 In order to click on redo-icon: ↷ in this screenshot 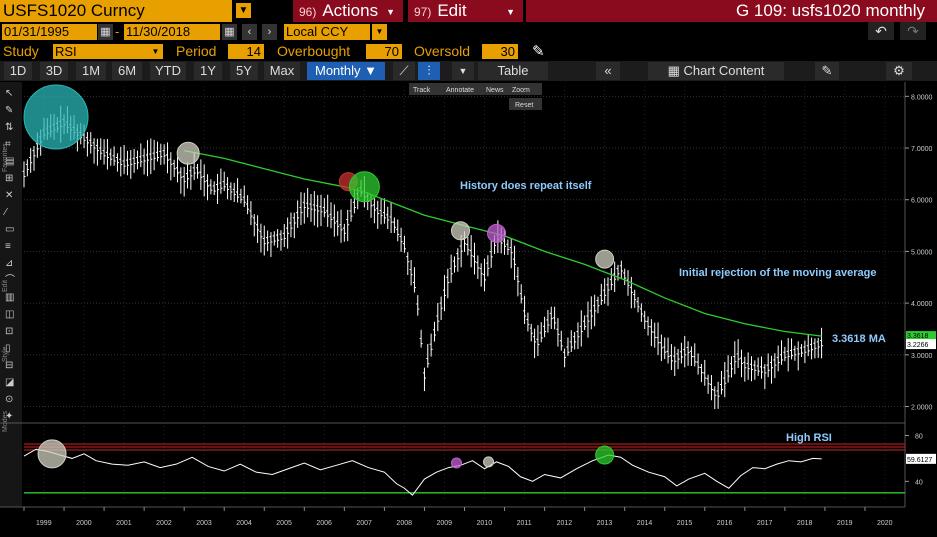, I will do `click(913, 31)`.